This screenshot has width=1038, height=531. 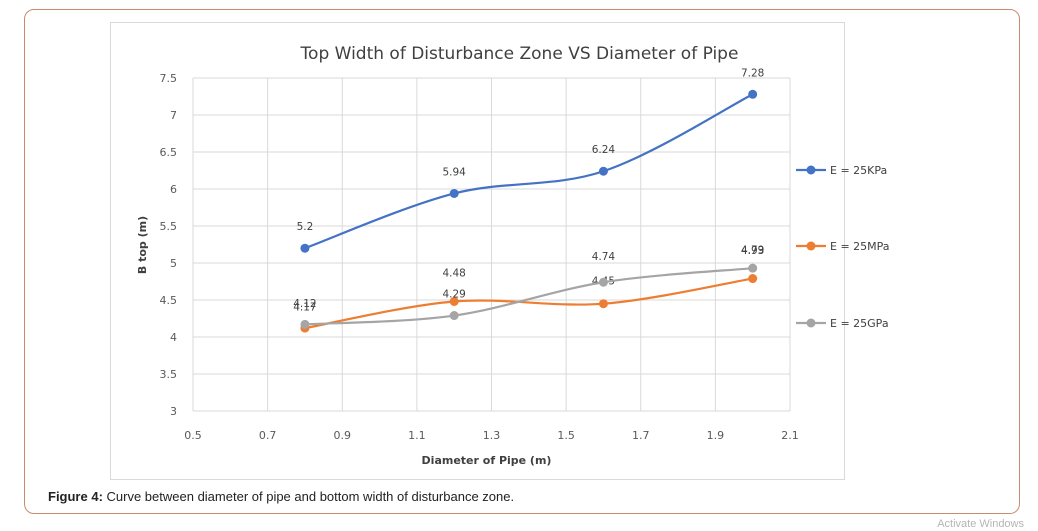 What do you see at coordinates (492, 435) in the screenshot?
I see `x-tick-label: 1.3` at bounding box center [492, 435].